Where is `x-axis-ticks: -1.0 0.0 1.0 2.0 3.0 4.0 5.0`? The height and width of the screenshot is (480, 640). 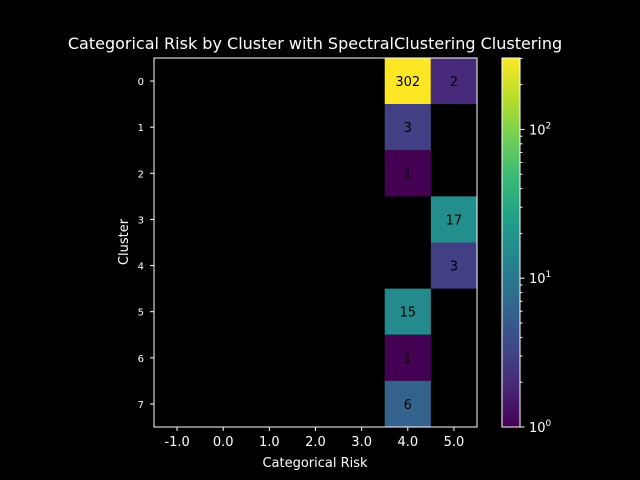
x-axis-ticks: -1.0 0.0 1.0 2.0 3.0 4.0 5.0 is located at coordinates (314, 438).